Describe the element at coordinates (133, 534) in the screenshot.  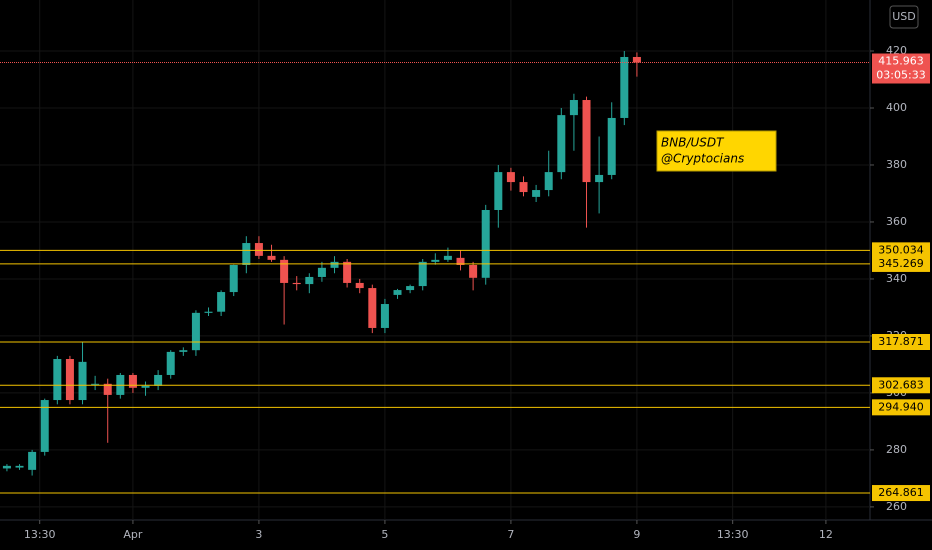
I see `x-tick-label: Apr` at that location.